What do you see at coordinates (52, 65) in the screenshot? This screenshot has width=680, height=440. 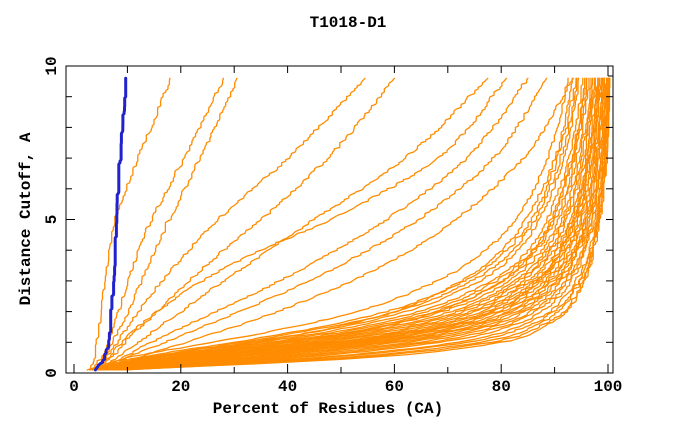 I see `y-tick-label: 10` at bounding box center [52, 65].